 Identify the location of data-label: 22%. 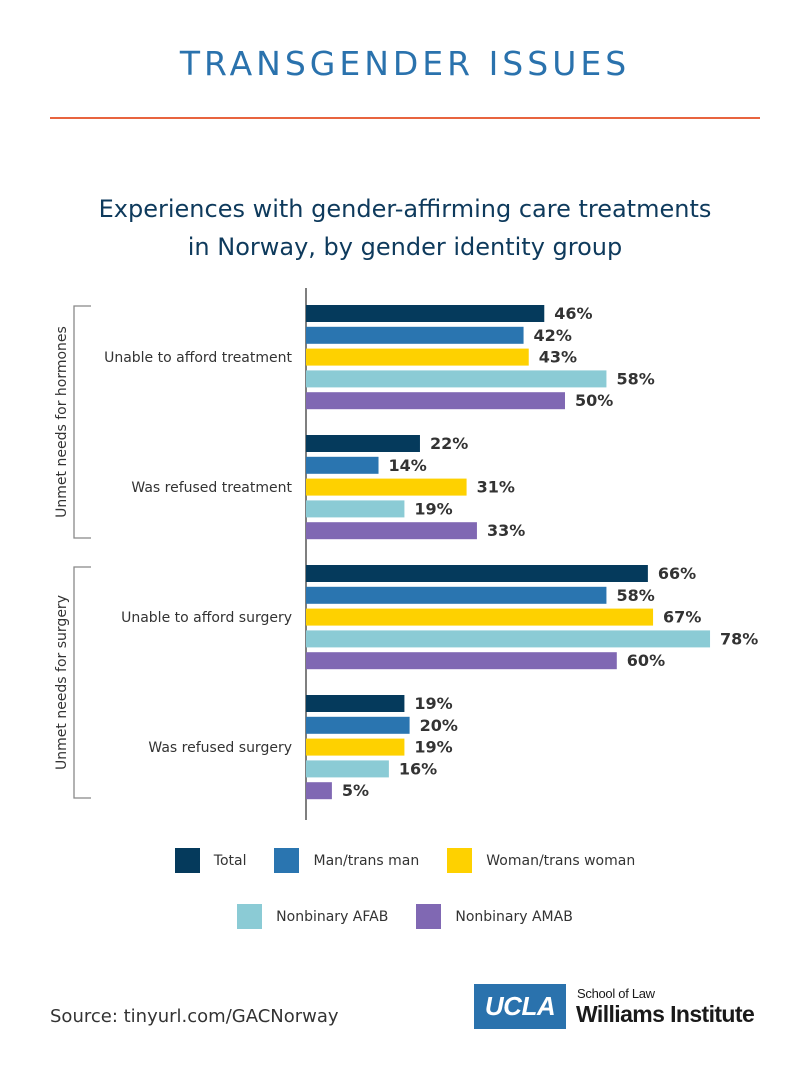
(449, 443).